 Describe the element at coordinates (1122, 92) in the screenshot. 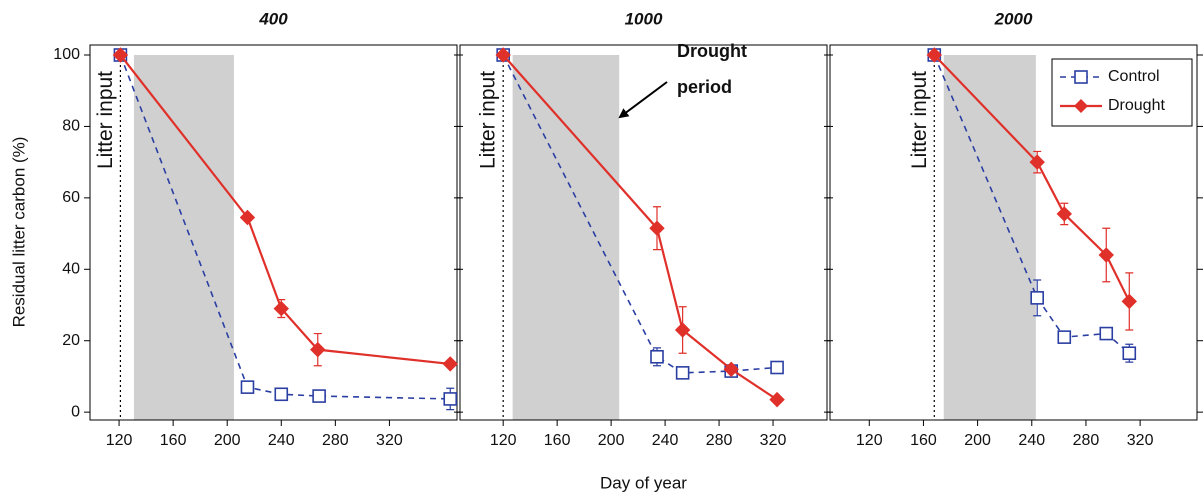

I see `legend-box` at that location.